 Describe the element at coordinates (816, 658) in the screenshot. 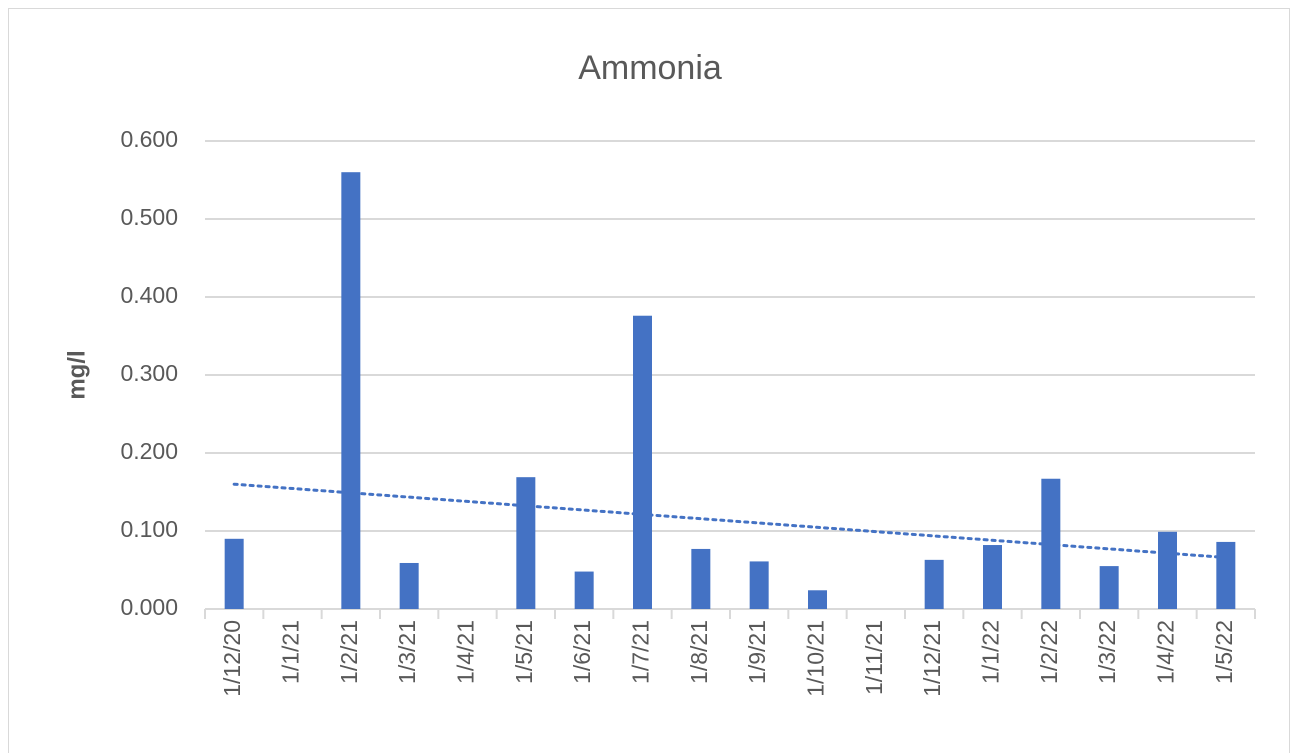

I see `x-tick-label: 1/10/21` at that location.